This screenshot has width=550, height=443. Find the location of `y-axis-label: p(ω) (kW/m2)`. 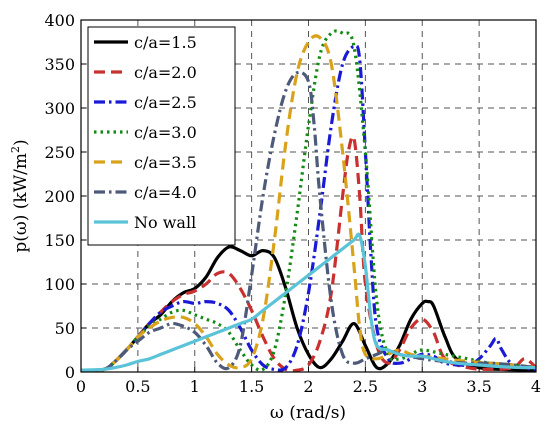

y-axis-label: p(ω) (kW/m2) is located at coordinates (20, 195).